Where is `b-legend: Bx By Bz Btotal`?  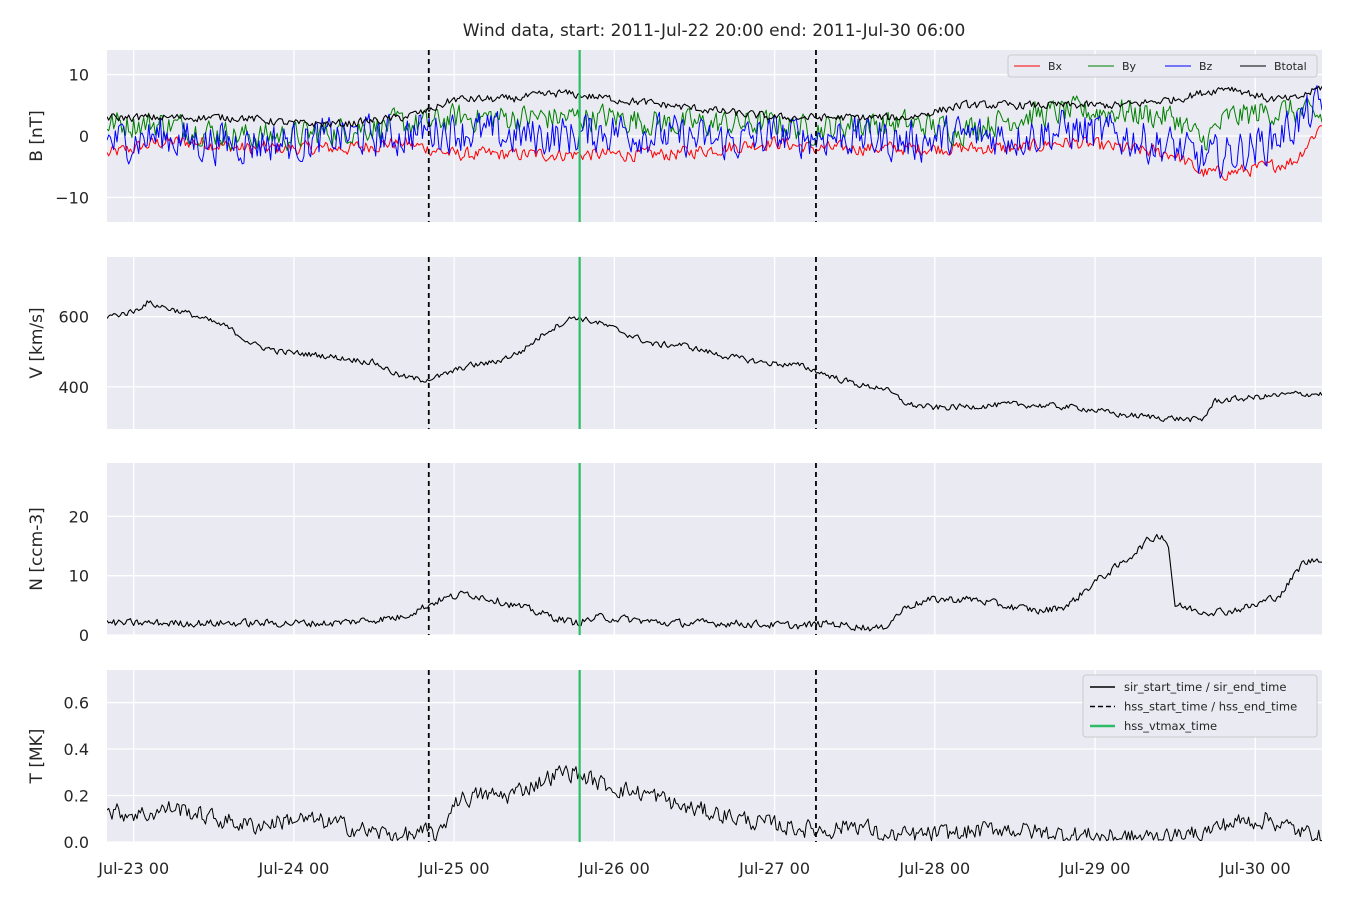 b-legend: Bx By Bz Btotal is located at coordinates (1162, 66).